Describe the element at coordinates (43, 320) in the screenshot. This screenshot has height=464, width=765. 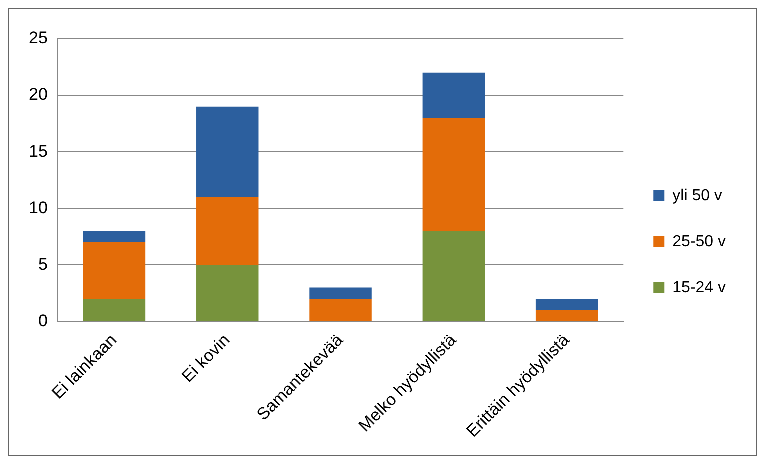
I see `y-tick-label: 0` at that location.